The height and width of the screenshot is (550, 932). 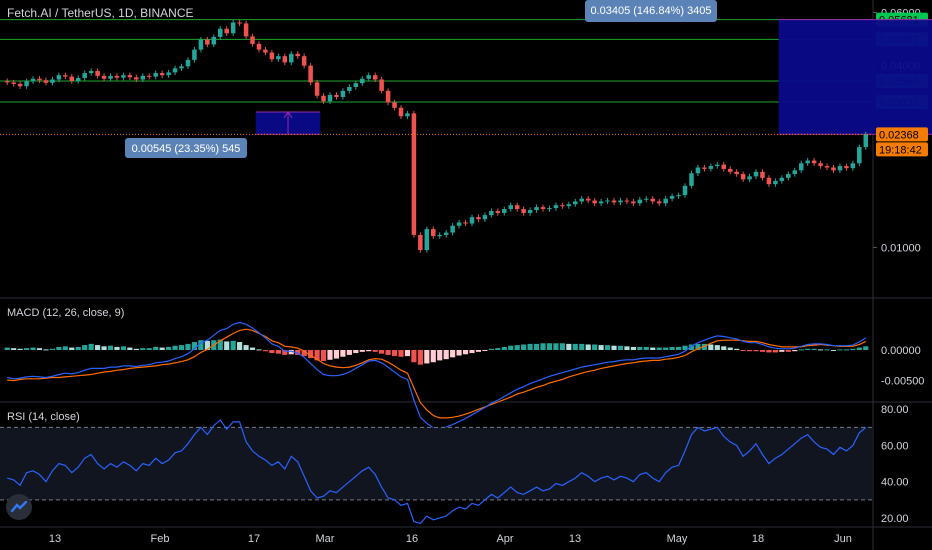 I want to click on rsi-pane-label: RSI (14, close), so click(x=43, y=417).